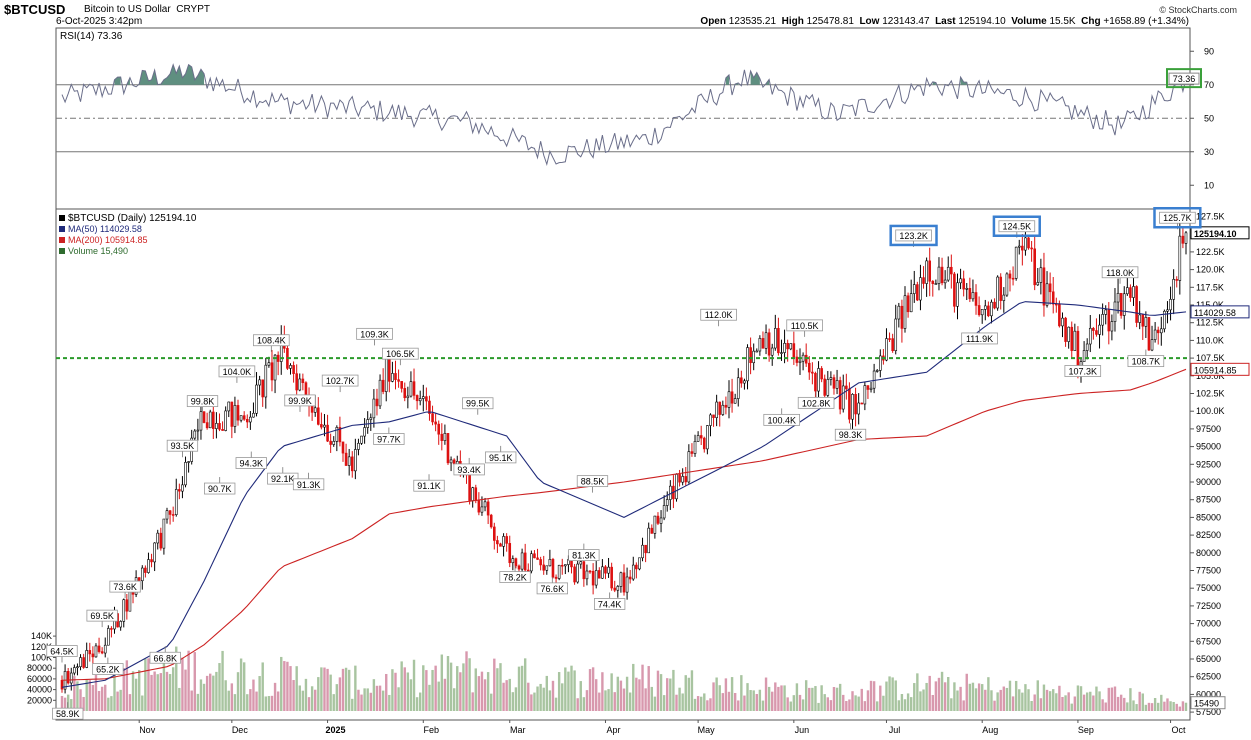 The image size is (1251, 740). What do you see at coordinates (1177, 218) in the screenshot?
I see `callout-label: 125.7K` at bounding box center [1177, 218].